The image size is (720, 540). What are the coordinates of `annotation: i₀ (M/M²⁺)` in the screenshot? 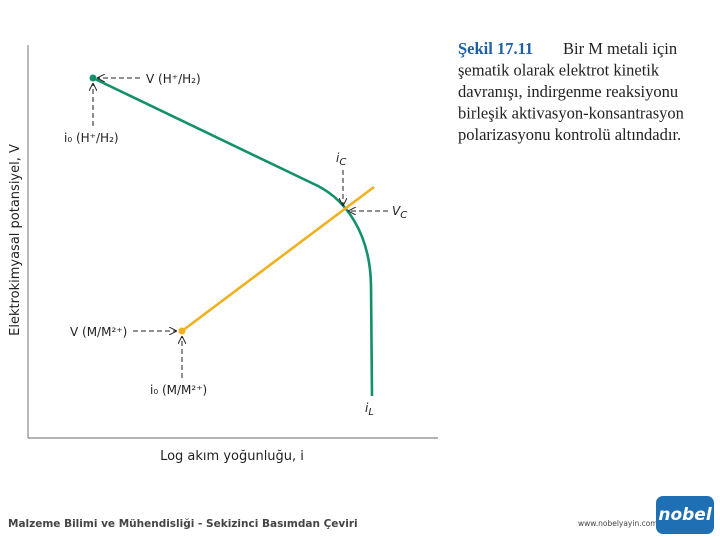 It's located at (178, 390).